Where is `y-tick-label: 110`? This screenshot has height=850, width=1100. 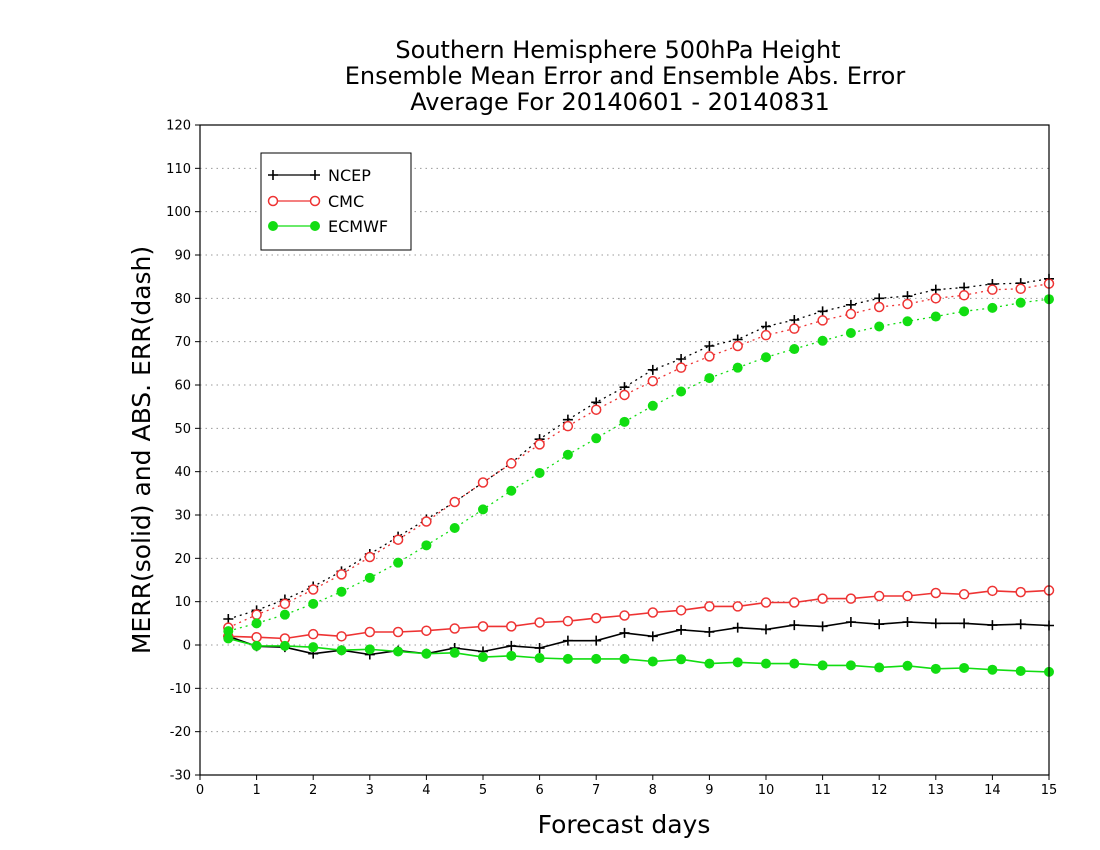 y-tick-label: 110 is located at coordinates (178, 169).